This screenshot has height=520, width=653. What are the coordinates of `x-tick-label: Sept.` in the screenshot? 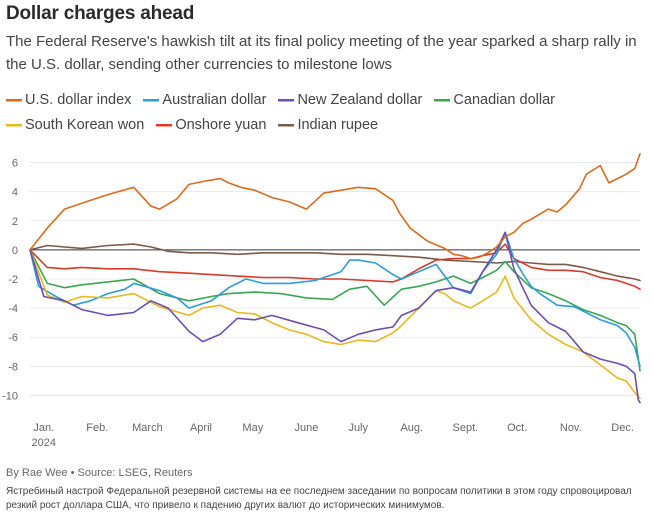 It's located at (466, 428).